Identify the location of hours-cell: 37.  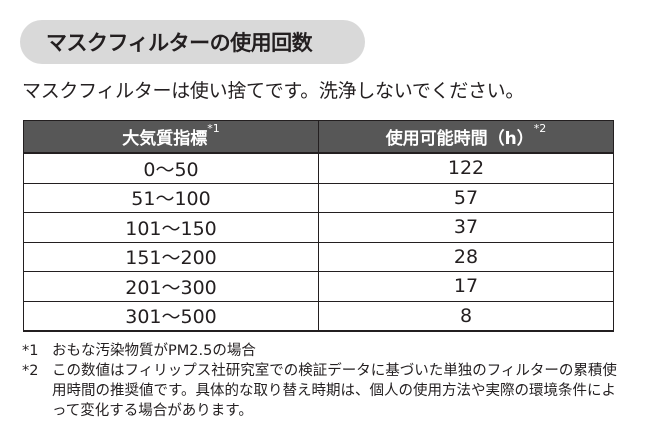
(466, 227).